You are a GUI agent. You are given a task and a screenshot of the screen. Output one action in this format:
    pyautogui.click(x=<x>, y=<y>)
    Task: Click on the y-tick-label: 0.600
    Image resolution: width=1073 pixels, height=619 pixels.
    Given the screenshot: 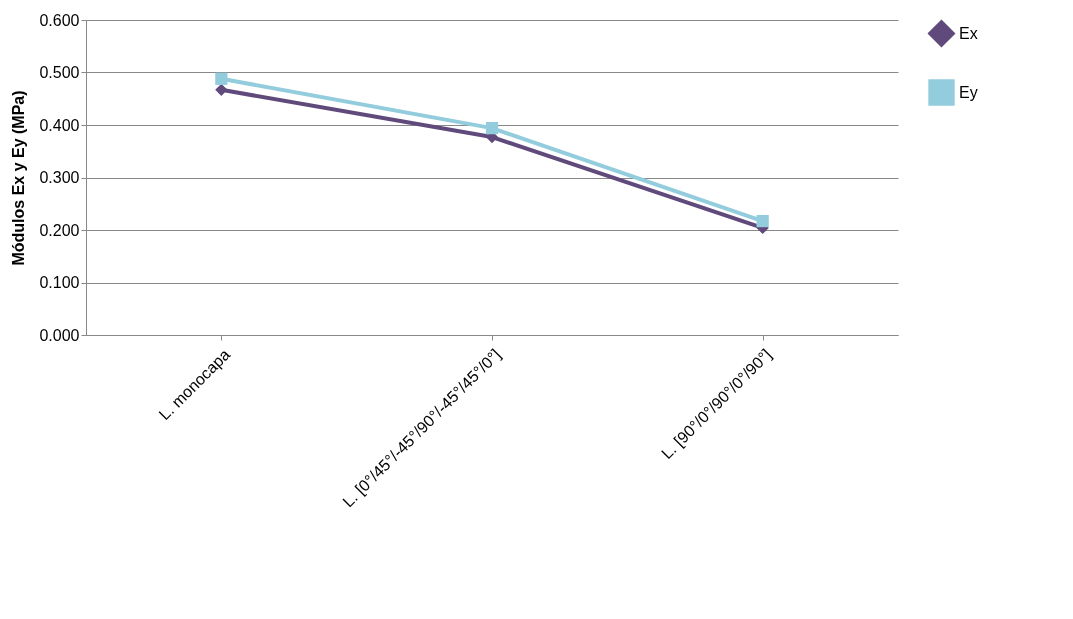 What is the action you would take?
    pyautogui.click(x=59, y=20)
    